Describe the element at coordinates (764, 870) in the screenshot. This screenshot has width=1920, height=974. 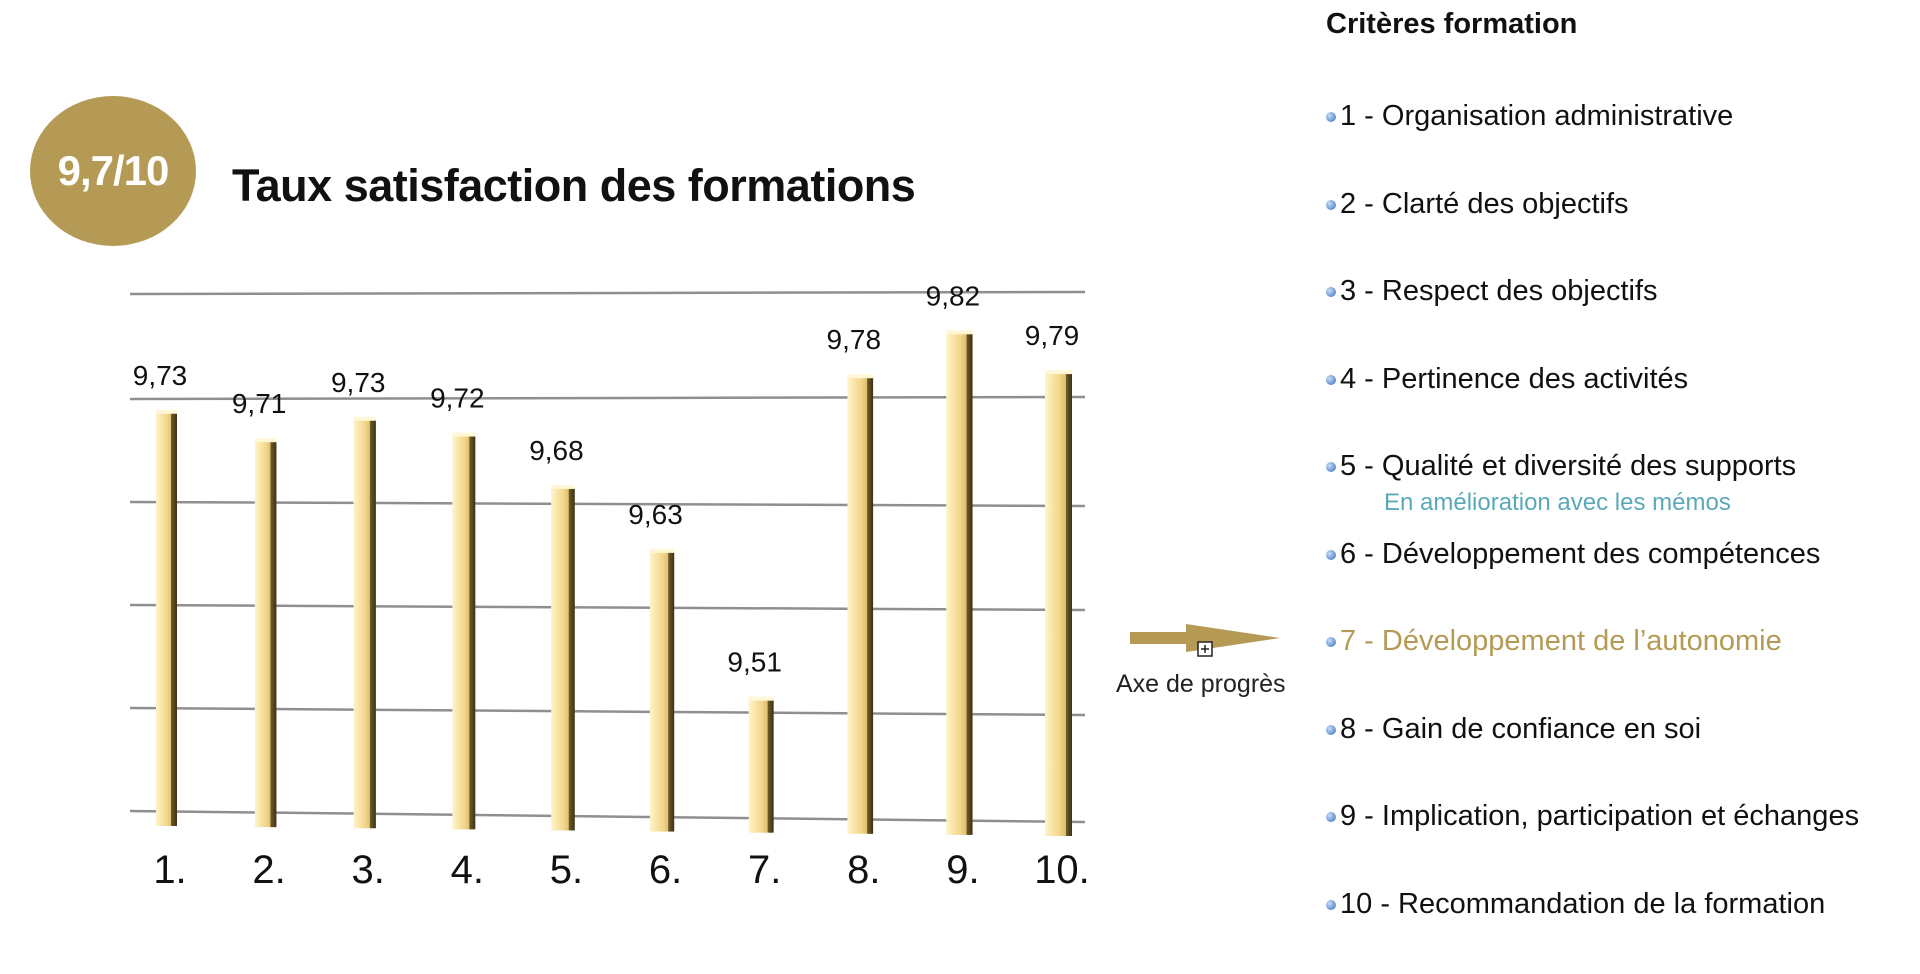
I see `category-label: 7.` at that location.